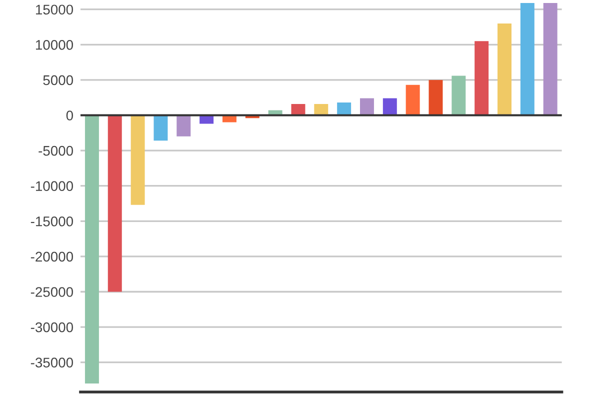  What do you see at coordinates (52, 186) in the screenshot?
I see `y-tick-label: -10000` at bounding box center [52, 186].